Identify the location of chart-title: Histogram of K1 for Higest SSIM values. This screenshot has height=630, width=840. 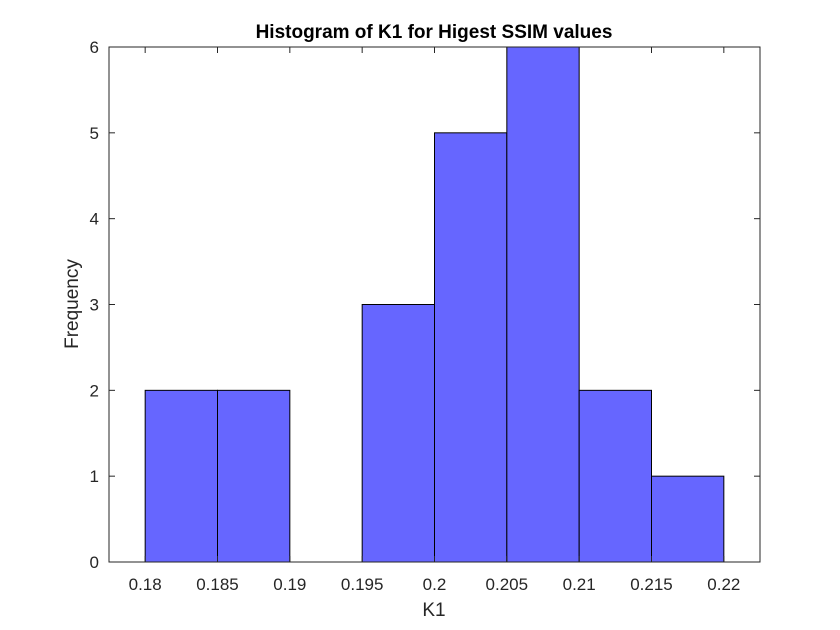
(434, 32).